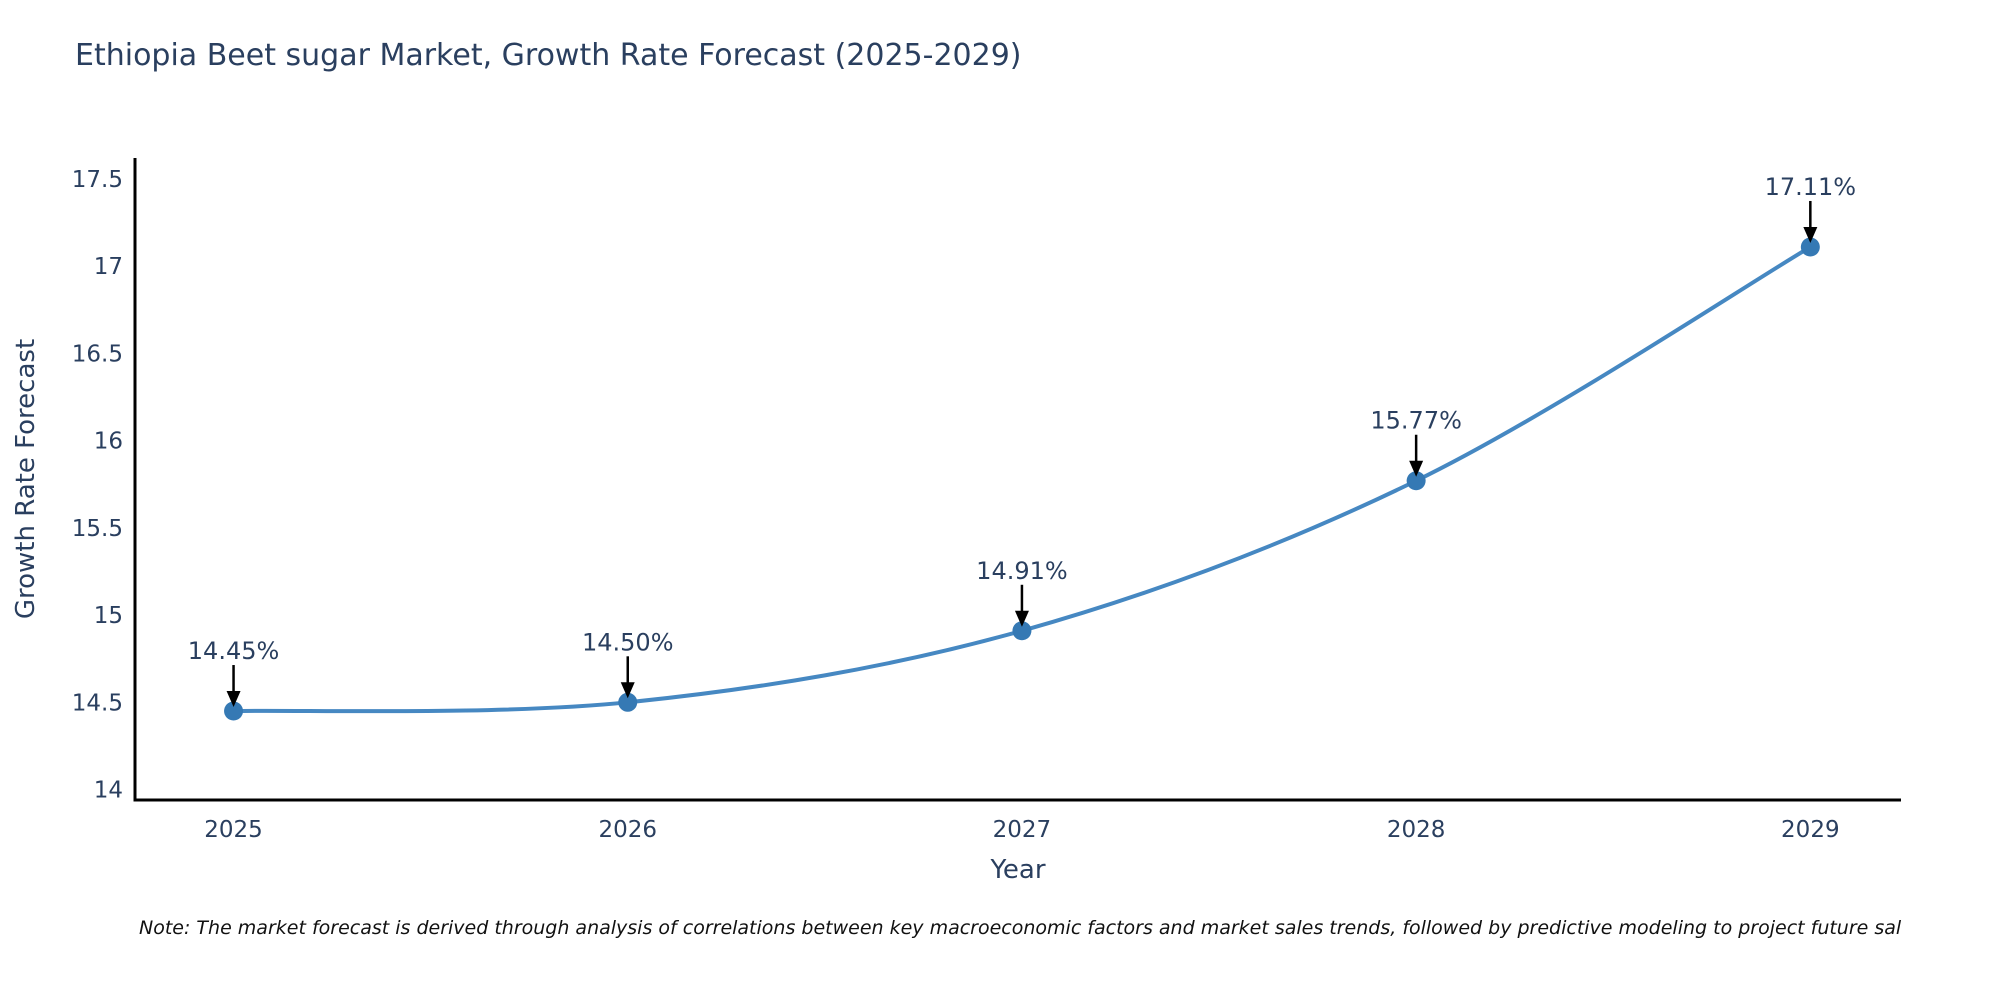 The height and width of the screenshot is (1000, 2000). I want to click on data-point-2028, so click(1416, 481).